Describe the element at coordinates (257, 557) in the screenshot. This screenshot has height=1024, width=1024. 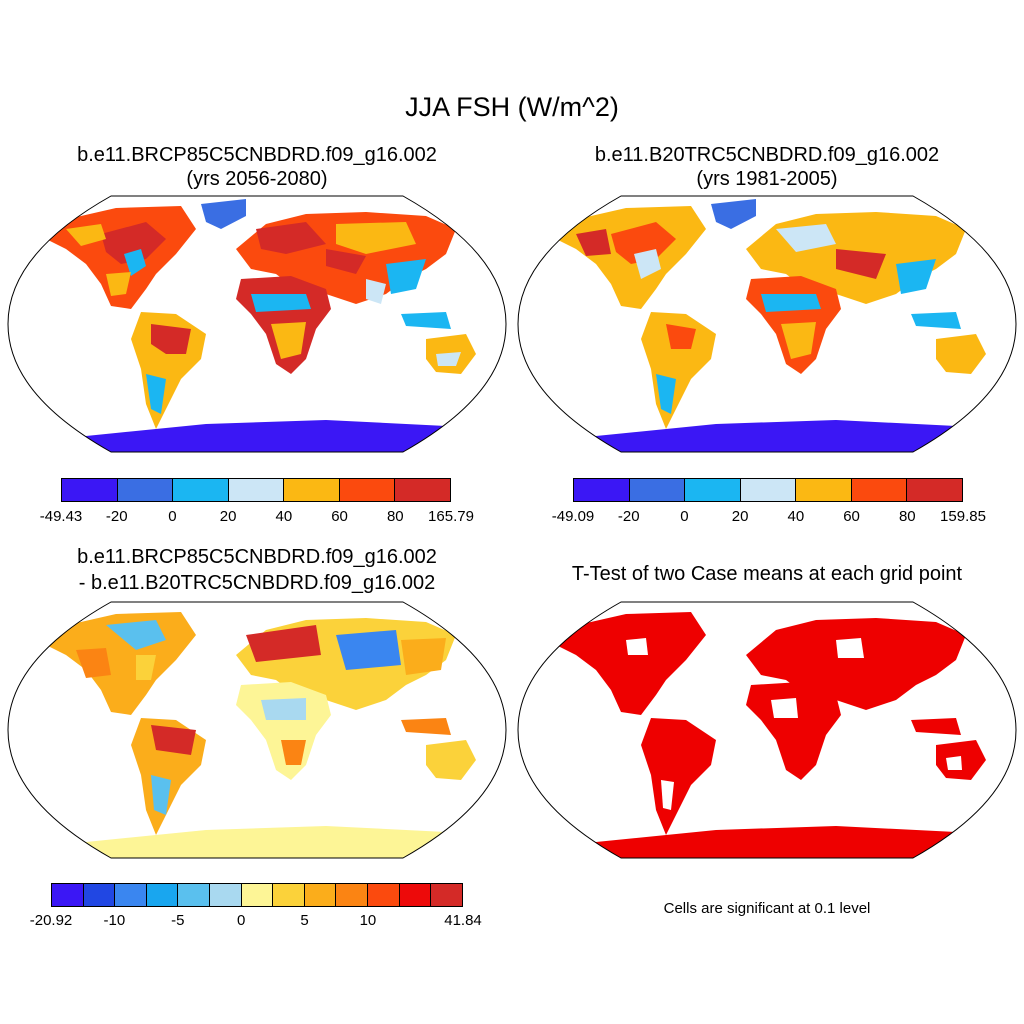
I see `panel3-title-line1: b.e11.BRCP85C5CNBDRD.f09_g16.002` at that location.